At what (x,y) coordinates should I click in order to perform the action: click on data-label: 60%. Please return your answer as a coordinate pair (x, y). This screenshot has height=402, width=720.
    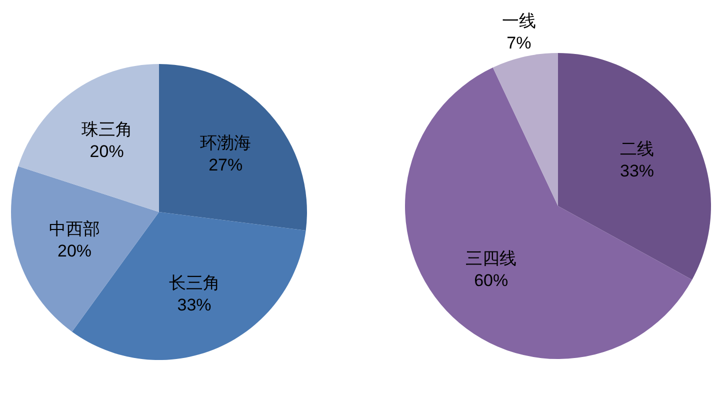
    Looking at the image, I should click on (491, 280).